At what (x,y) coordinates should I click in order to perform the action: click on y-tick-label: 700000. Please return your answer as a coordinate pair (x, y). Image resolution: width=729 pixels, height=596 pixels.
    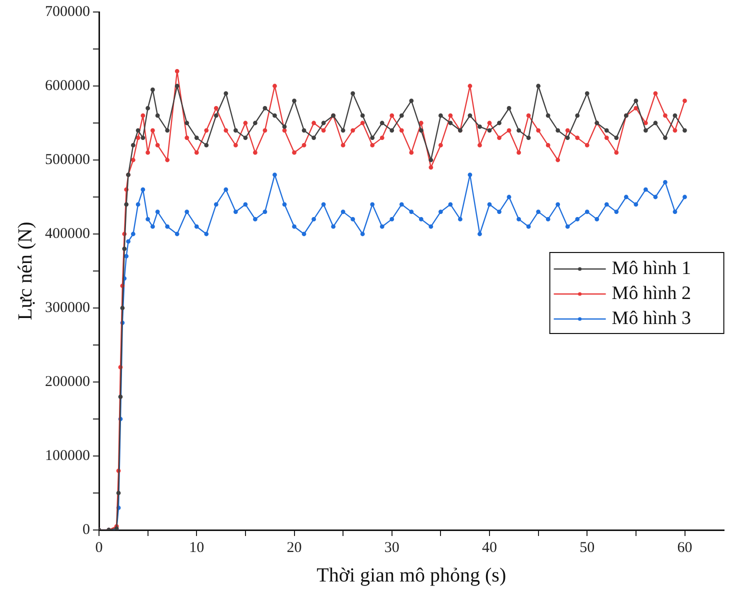
    Looking at the image, I should click on (67, 12).